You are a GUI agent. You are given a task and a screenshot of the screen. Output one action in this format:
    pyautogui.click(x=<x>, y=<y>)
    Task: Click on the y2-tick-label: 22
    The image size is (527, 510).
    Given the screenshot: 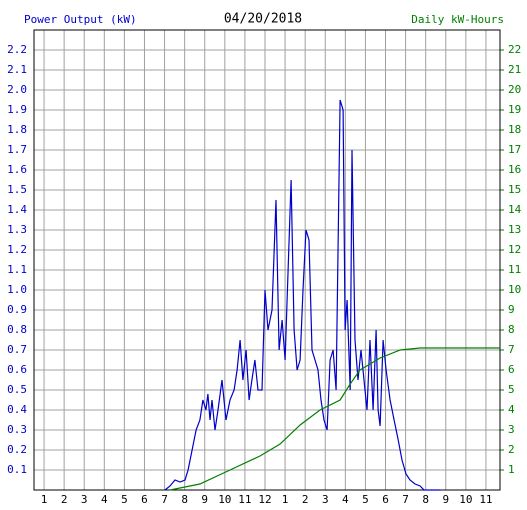 What is the action you would take?
    pyautogui.click(x=514, y=49)
    